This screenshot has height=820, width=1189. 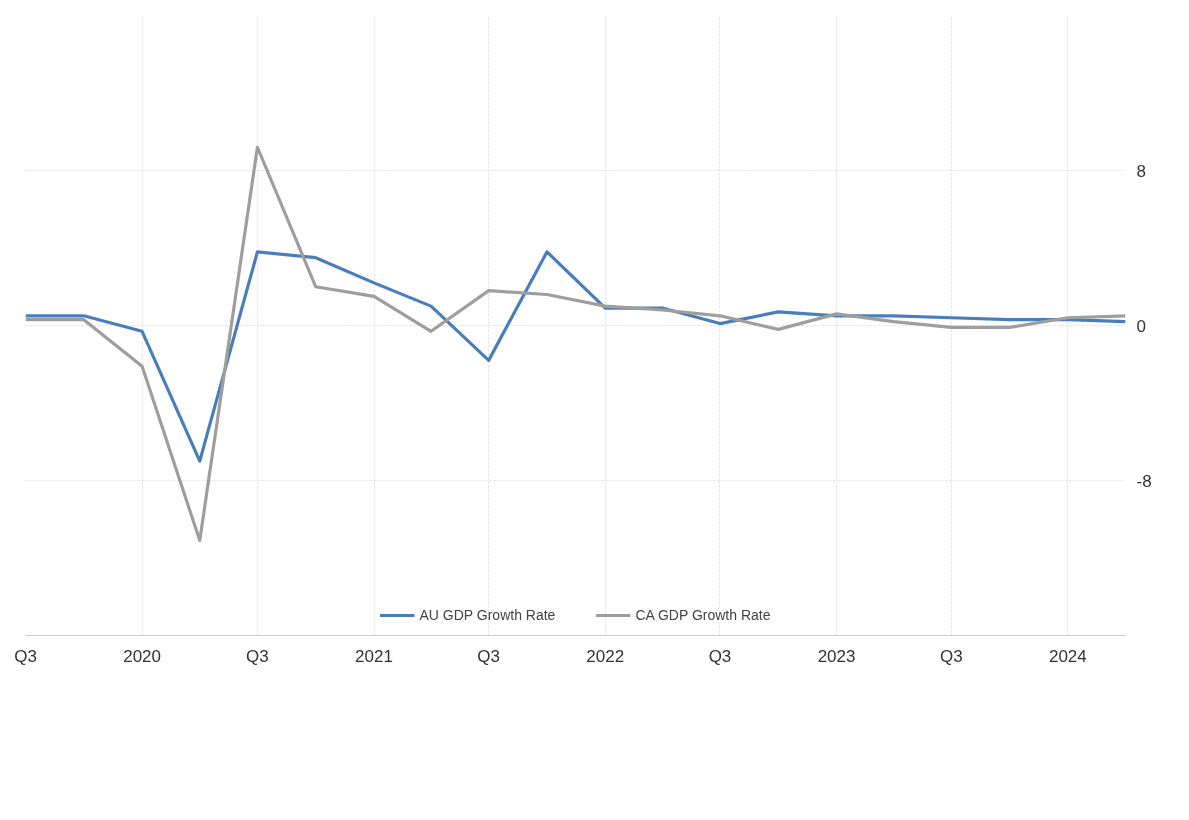 I want to click on x-tick-label: 2021, so click(x=374, y=656).